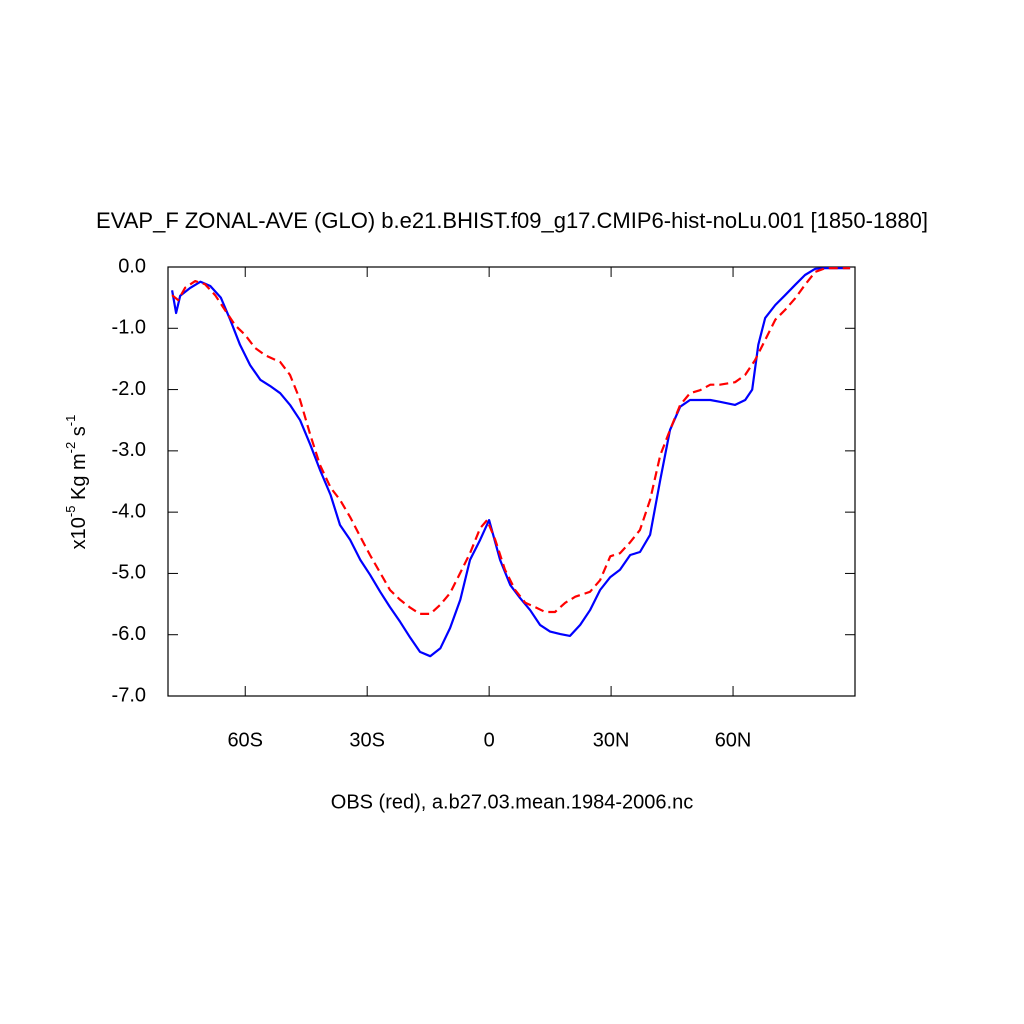  Describe the element at coordinates (70, 421) in the screenshot. I see `y-label-superscript: -1` at that location.